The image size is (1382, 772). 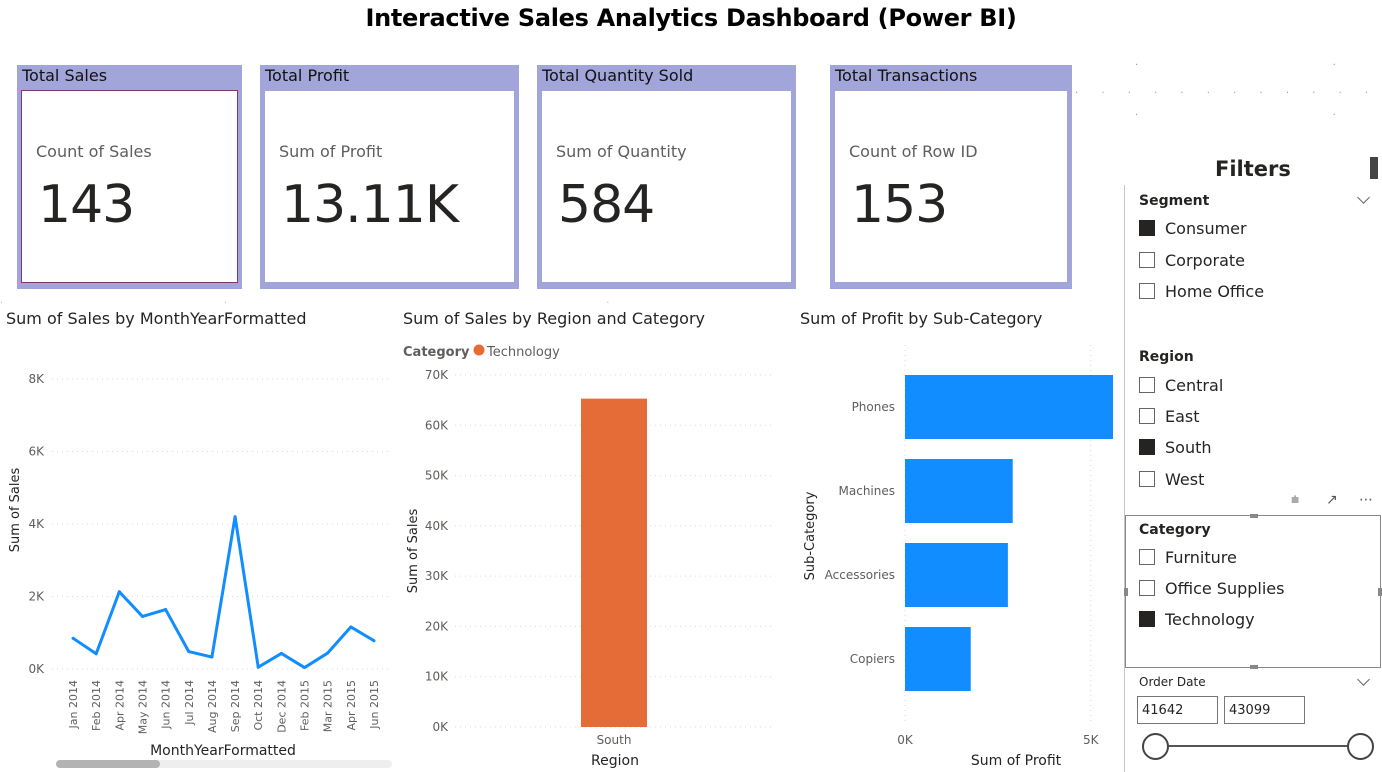 I want to click on kpi-card-total-profit: Total Profit Sum of Profit 13.11K, so click(x=389, y=177).